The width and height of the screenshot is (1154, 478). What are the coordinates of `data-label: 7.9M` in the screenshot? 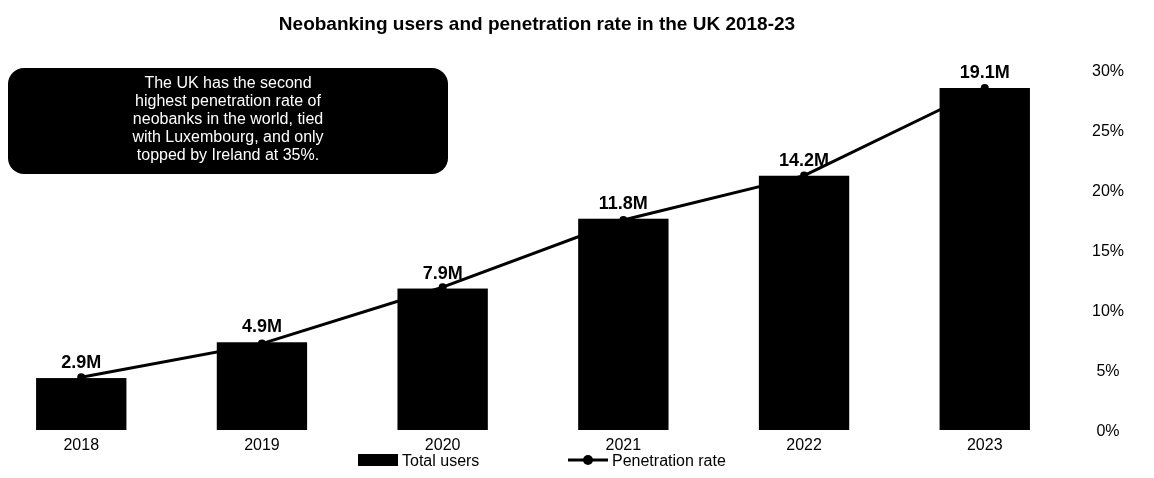 It's located at (442, 272).